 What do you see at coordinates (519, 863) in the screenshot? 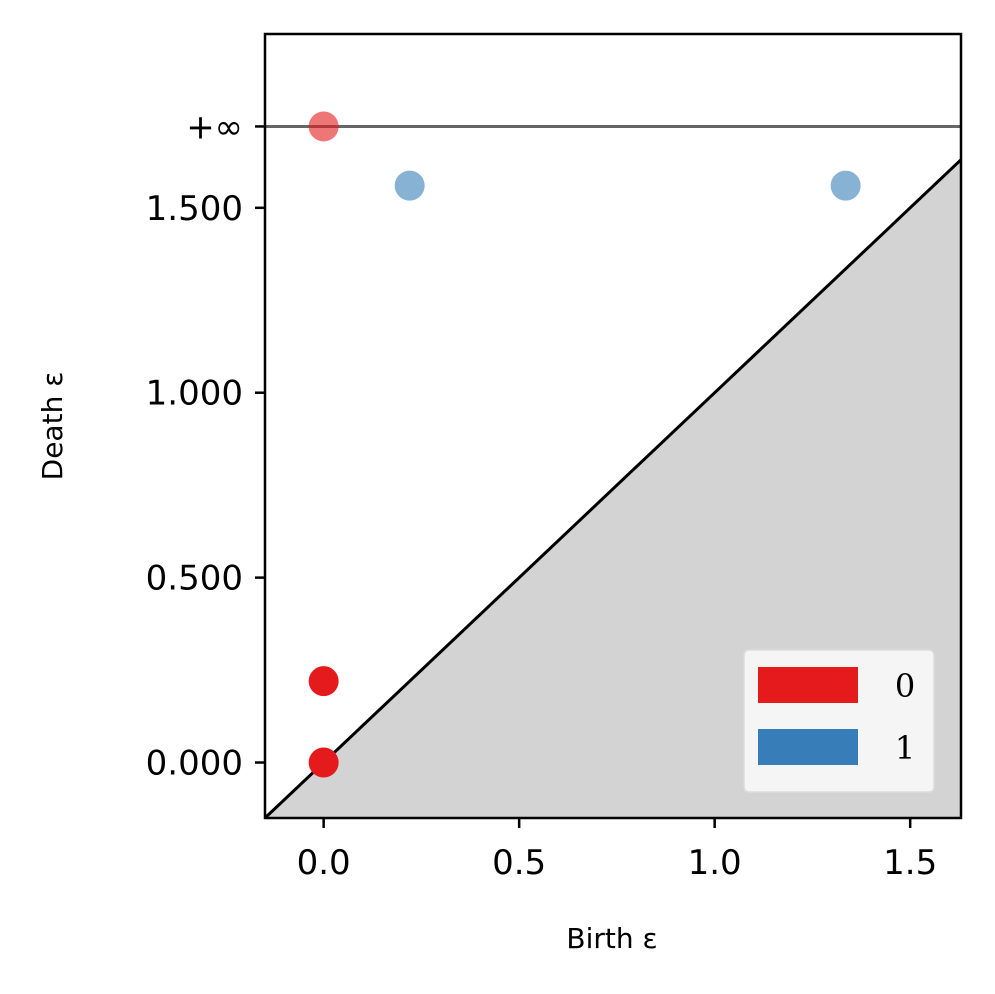
I see `x-tick-label: 0.5` at bounding box center [519, 863].